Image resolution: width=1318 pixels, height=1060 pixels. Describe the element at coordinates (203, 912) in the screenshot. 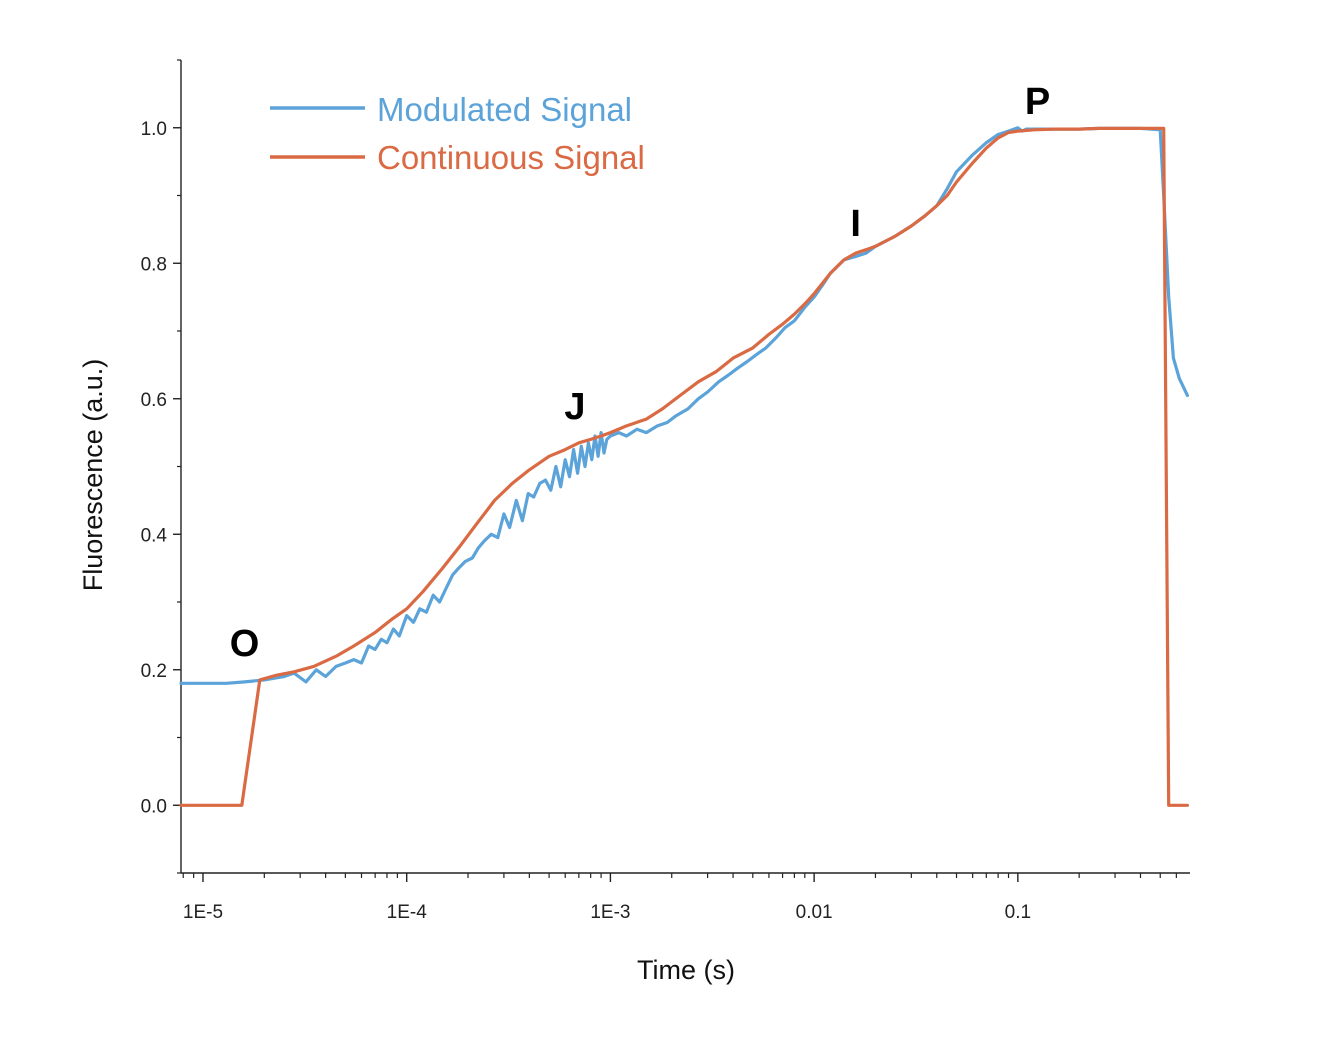

I see `x-tick-label: 1E-5` at that location.